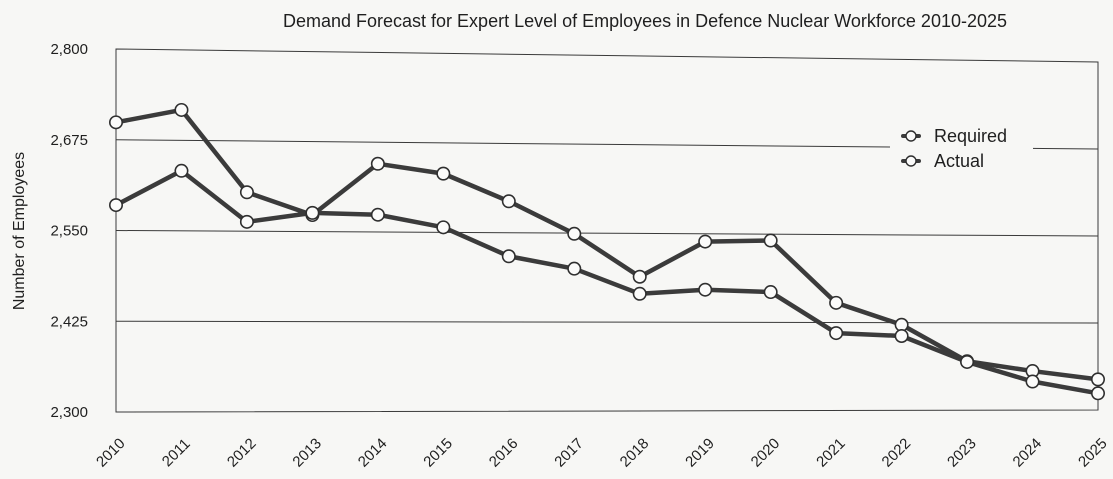 The height and width of the screenshot is (479, 1113). I want to click on y-tick-label: 2,675, so click(69, 140).